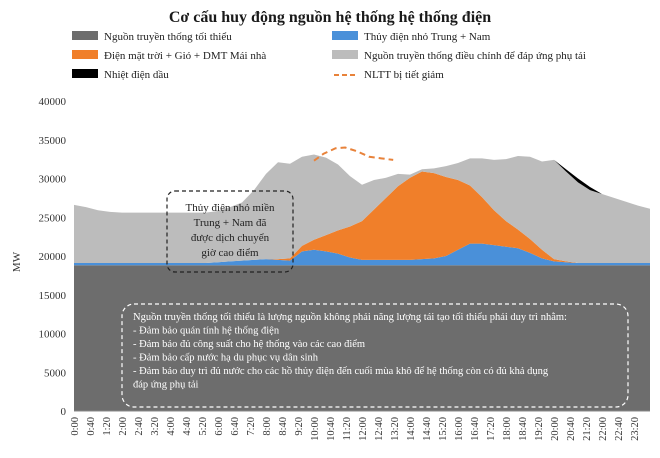  What do you see at coordinates (230, 208) in the screenshot?
I see `shift-annotation-line: Thủy điện nhỏ miền` at bounding box center [230, 208].